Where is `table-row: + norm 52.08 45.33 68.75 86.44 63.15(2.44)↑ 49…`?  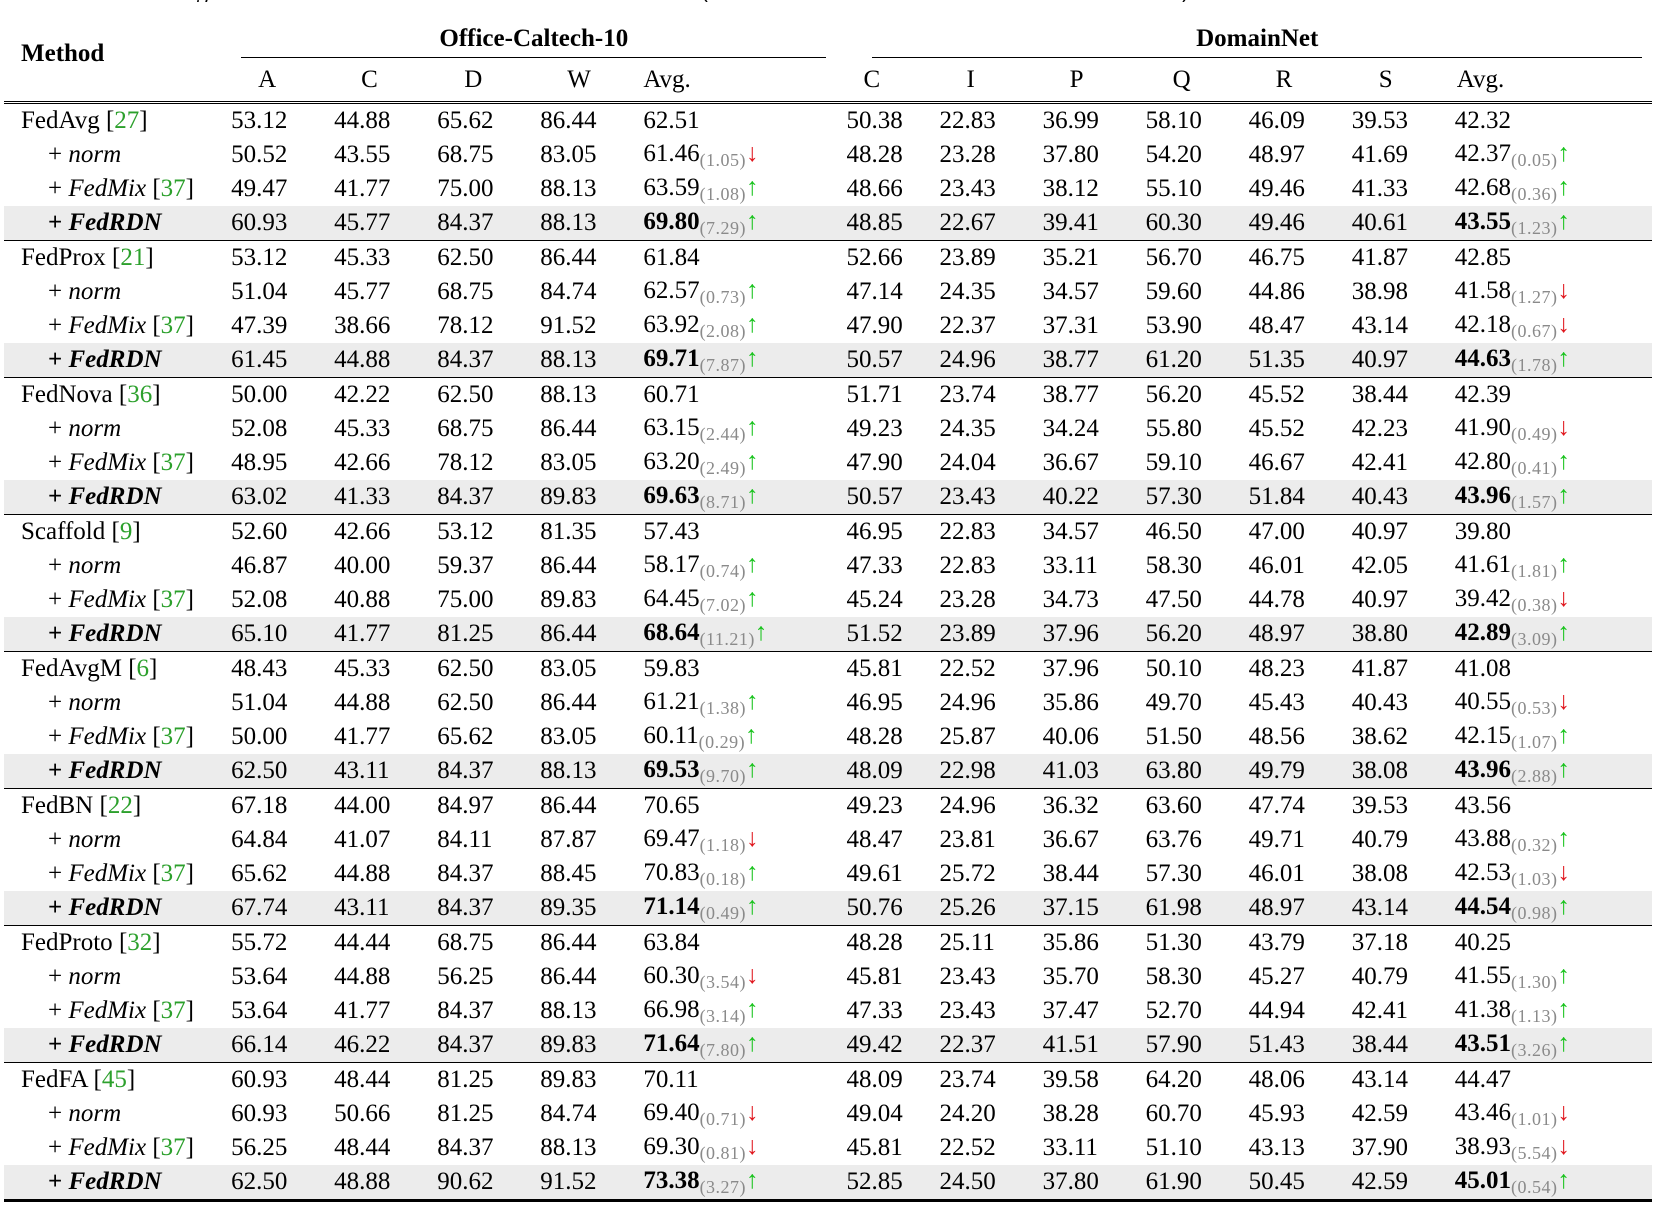
table-row: + norm 52.08 45.33 68.75 86.44 63.15(2.44)↑ 49… is located at coordinates (828, 429).